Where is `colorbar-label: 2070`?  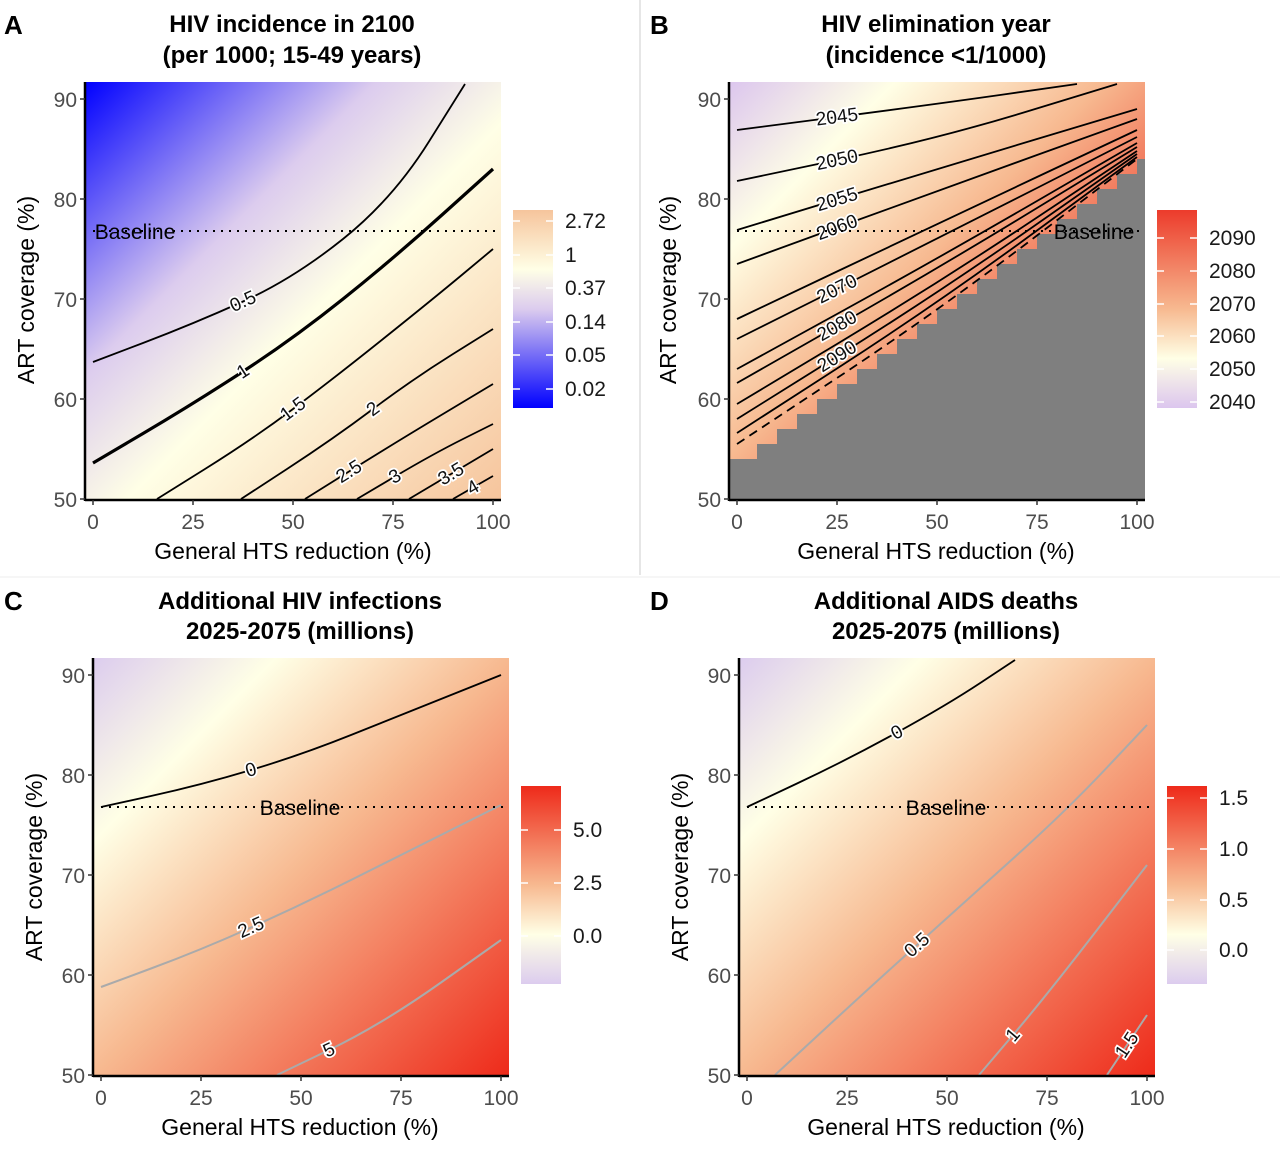 colorbar-label: 2070 is located at coordinates (1232, 304).